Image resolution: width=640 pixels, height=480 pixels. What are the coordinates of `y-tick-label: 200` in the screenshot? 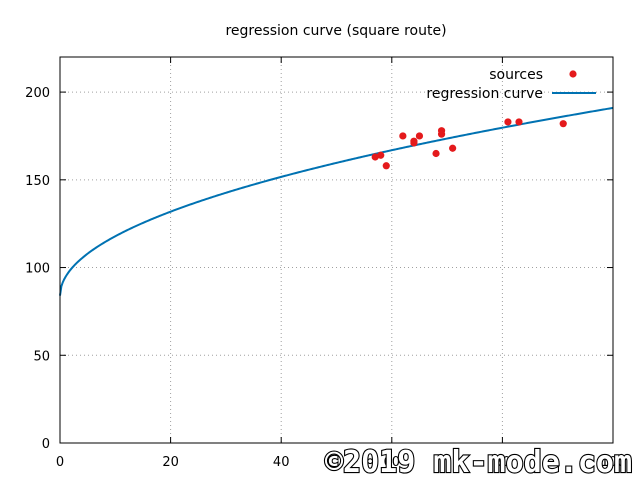 It's located at (37, 93).